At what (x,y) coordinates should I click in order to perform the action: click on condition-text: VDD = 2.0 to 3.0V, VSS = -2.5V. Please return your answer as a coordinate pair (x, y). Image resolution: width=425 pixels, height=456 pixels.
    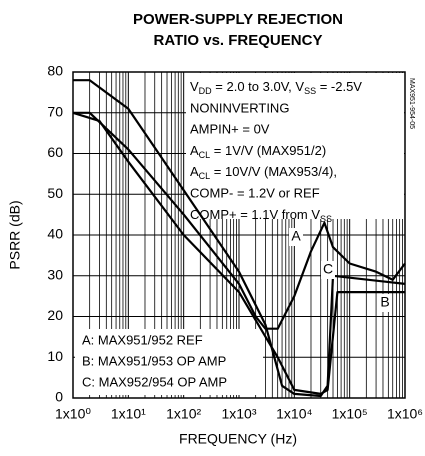
    Looking at the image, I should click on (276, 87).